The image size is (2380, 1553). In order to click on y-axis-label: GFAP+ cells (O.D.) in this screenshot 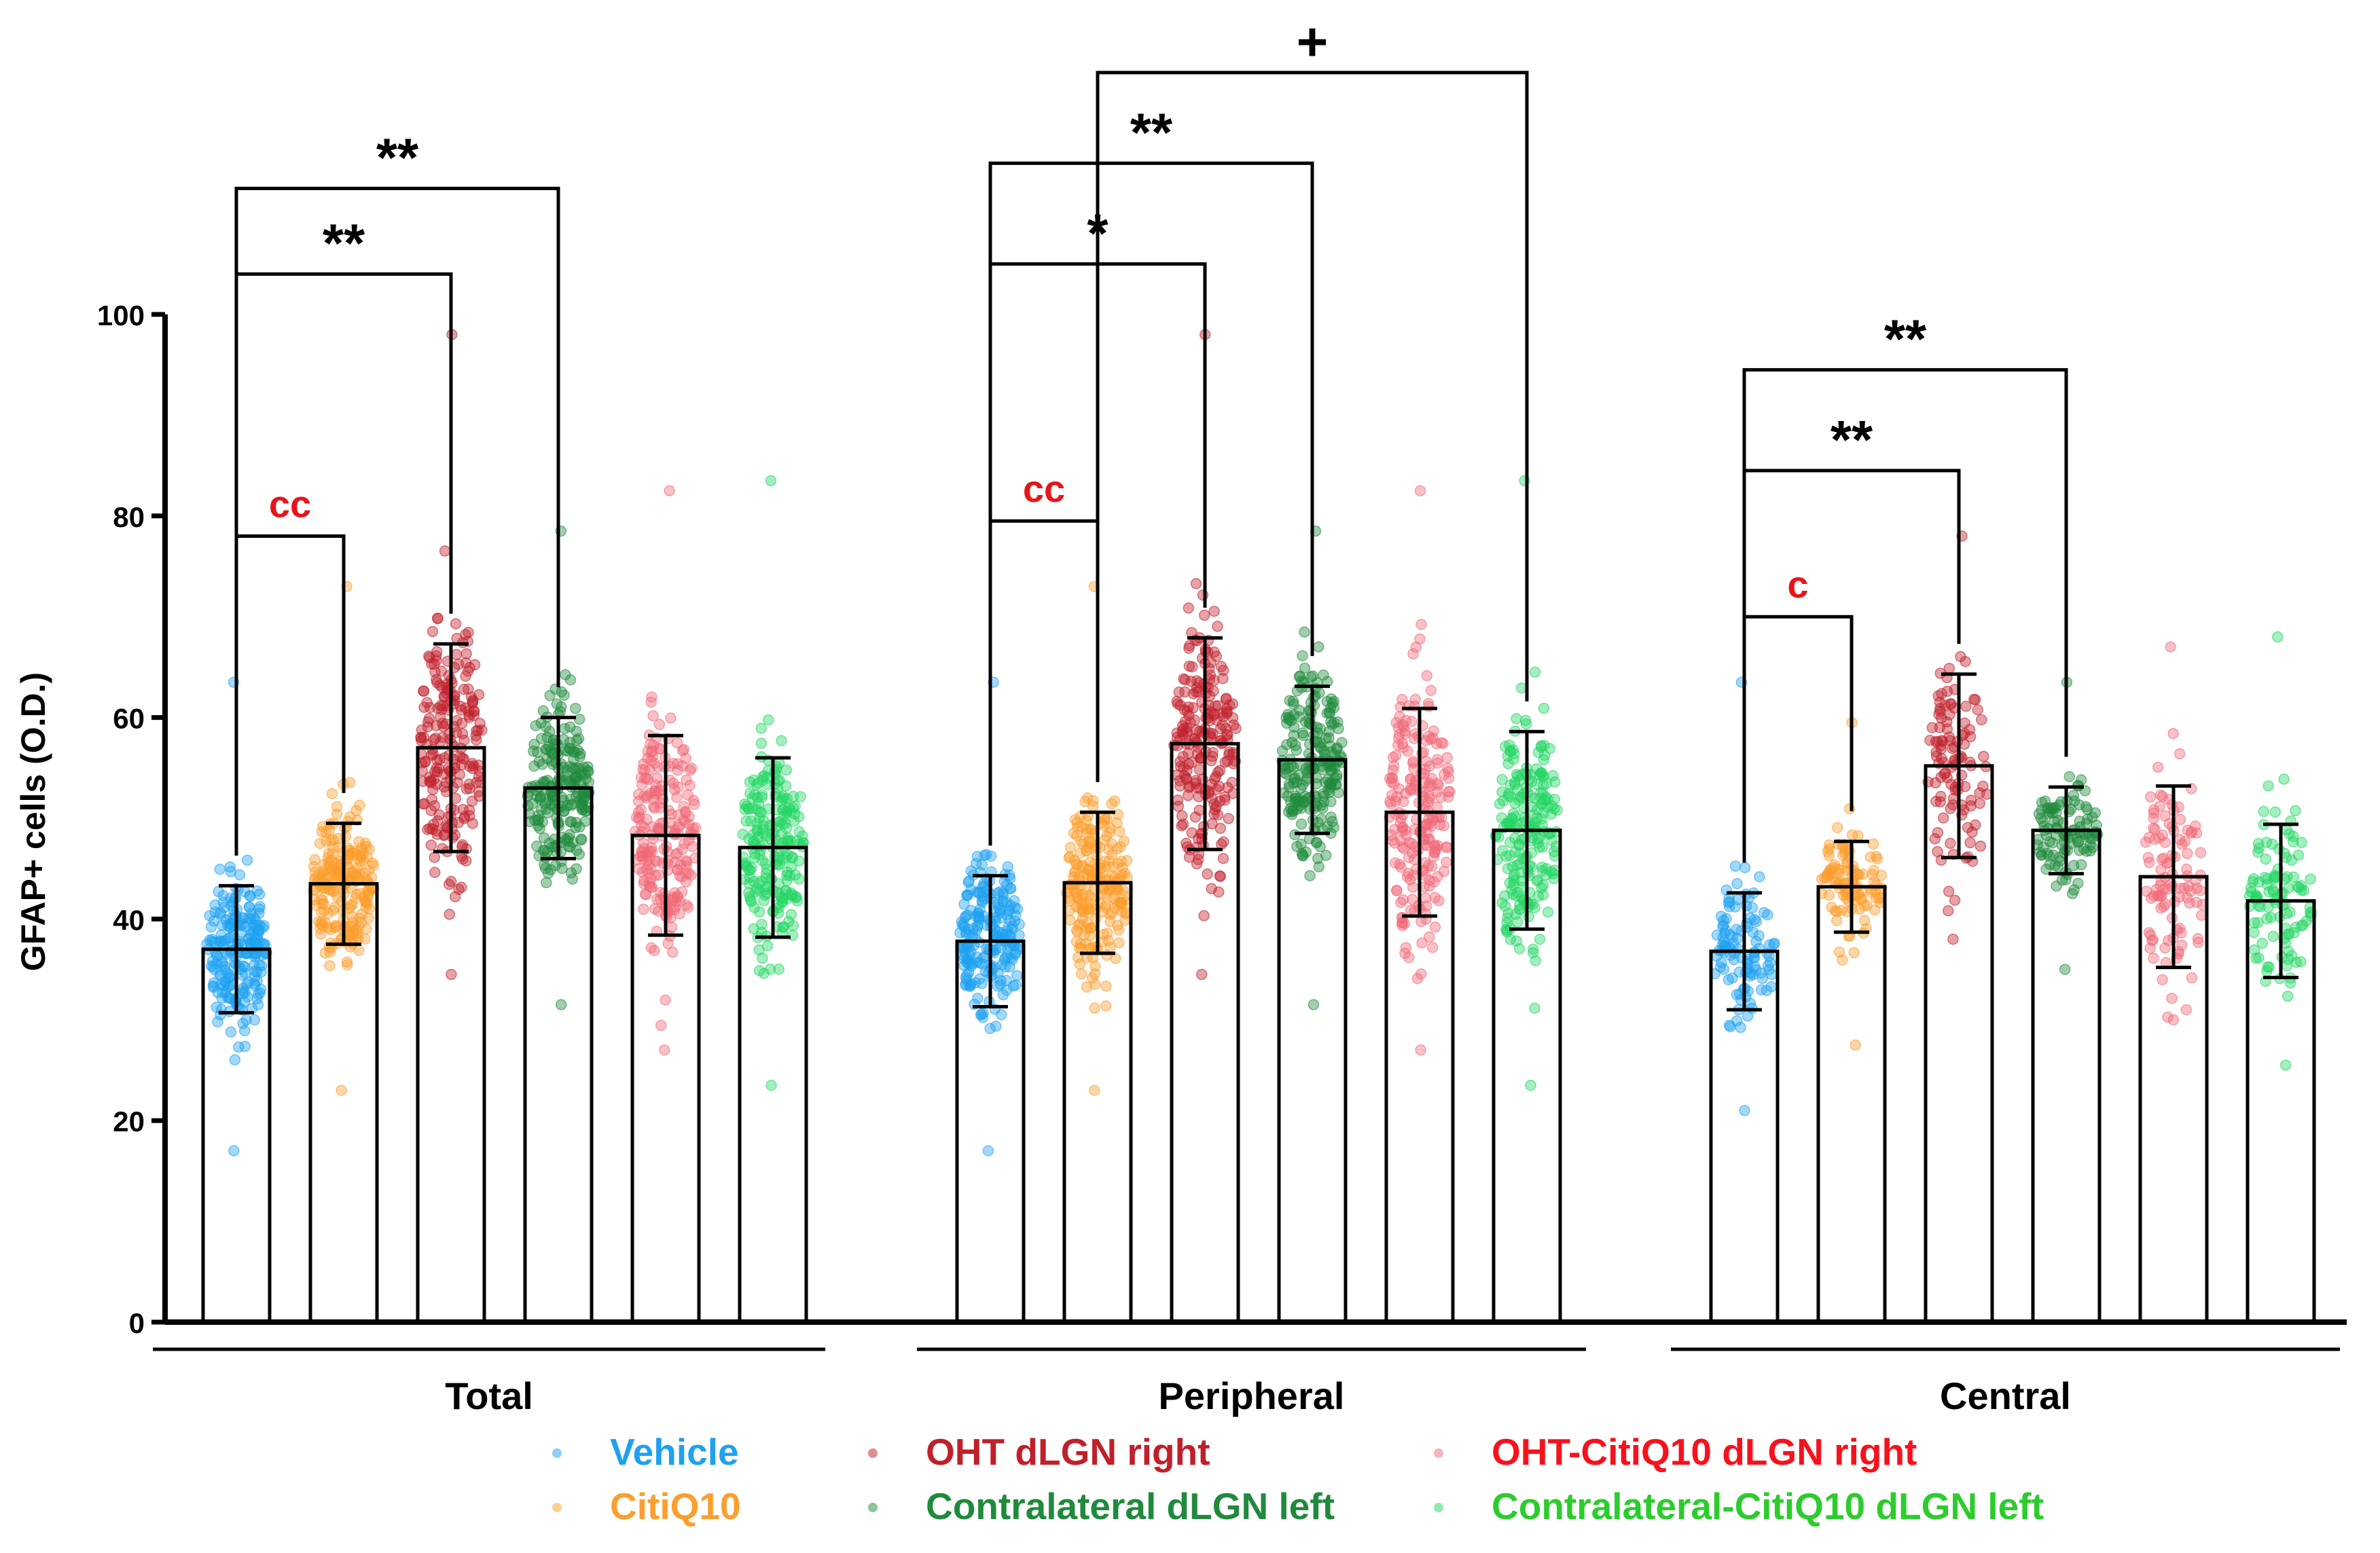, I will do `click(33, 821)`.